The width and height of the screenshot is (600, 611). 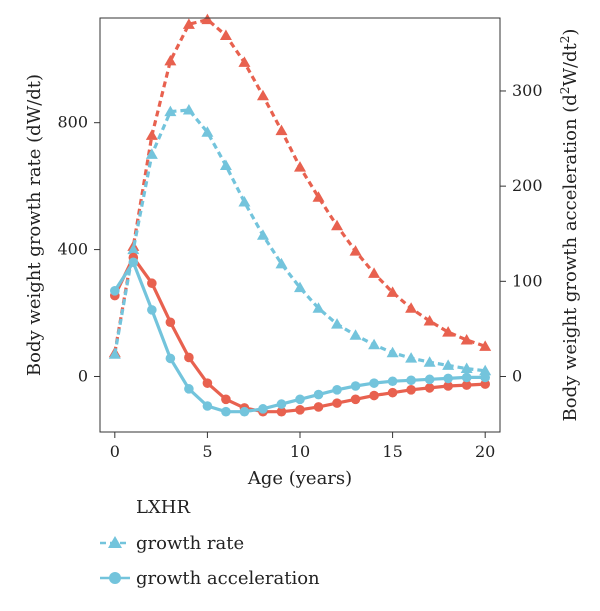 What do you see at coordinates (570, 257) in the screenshot?
I see `y-axis-right-title-pre: Body weight growth acceleration (d` at bounding box center [570, 257].